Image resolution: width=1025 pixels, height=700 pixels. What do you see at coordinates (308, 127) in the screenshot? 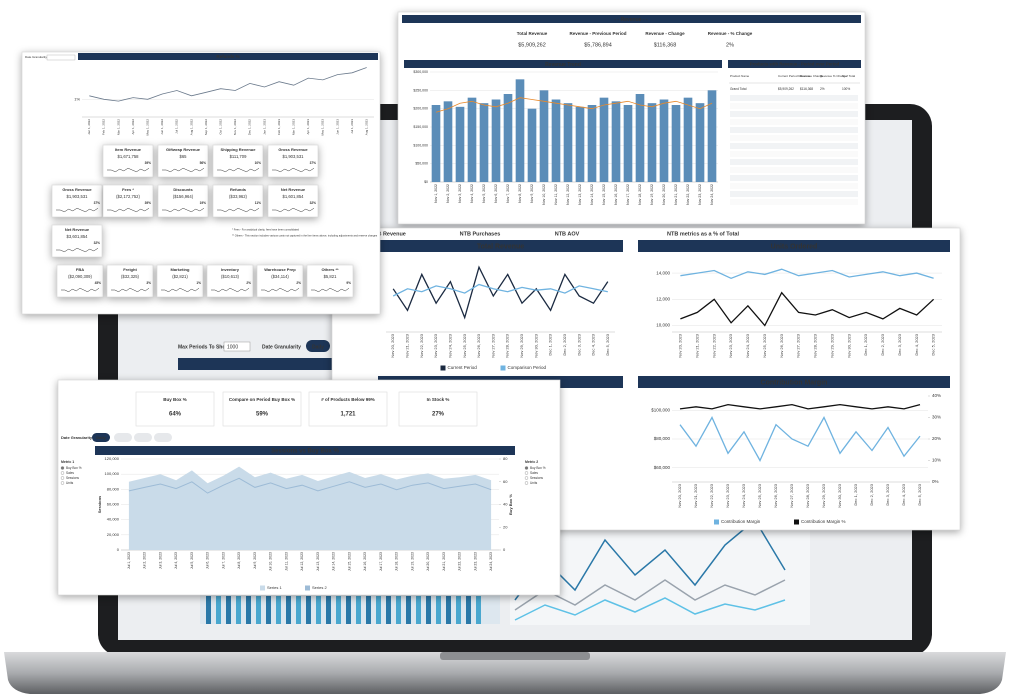
I see `x-tick-label: Apr 1, 2023` at bounding box center [308, 127].